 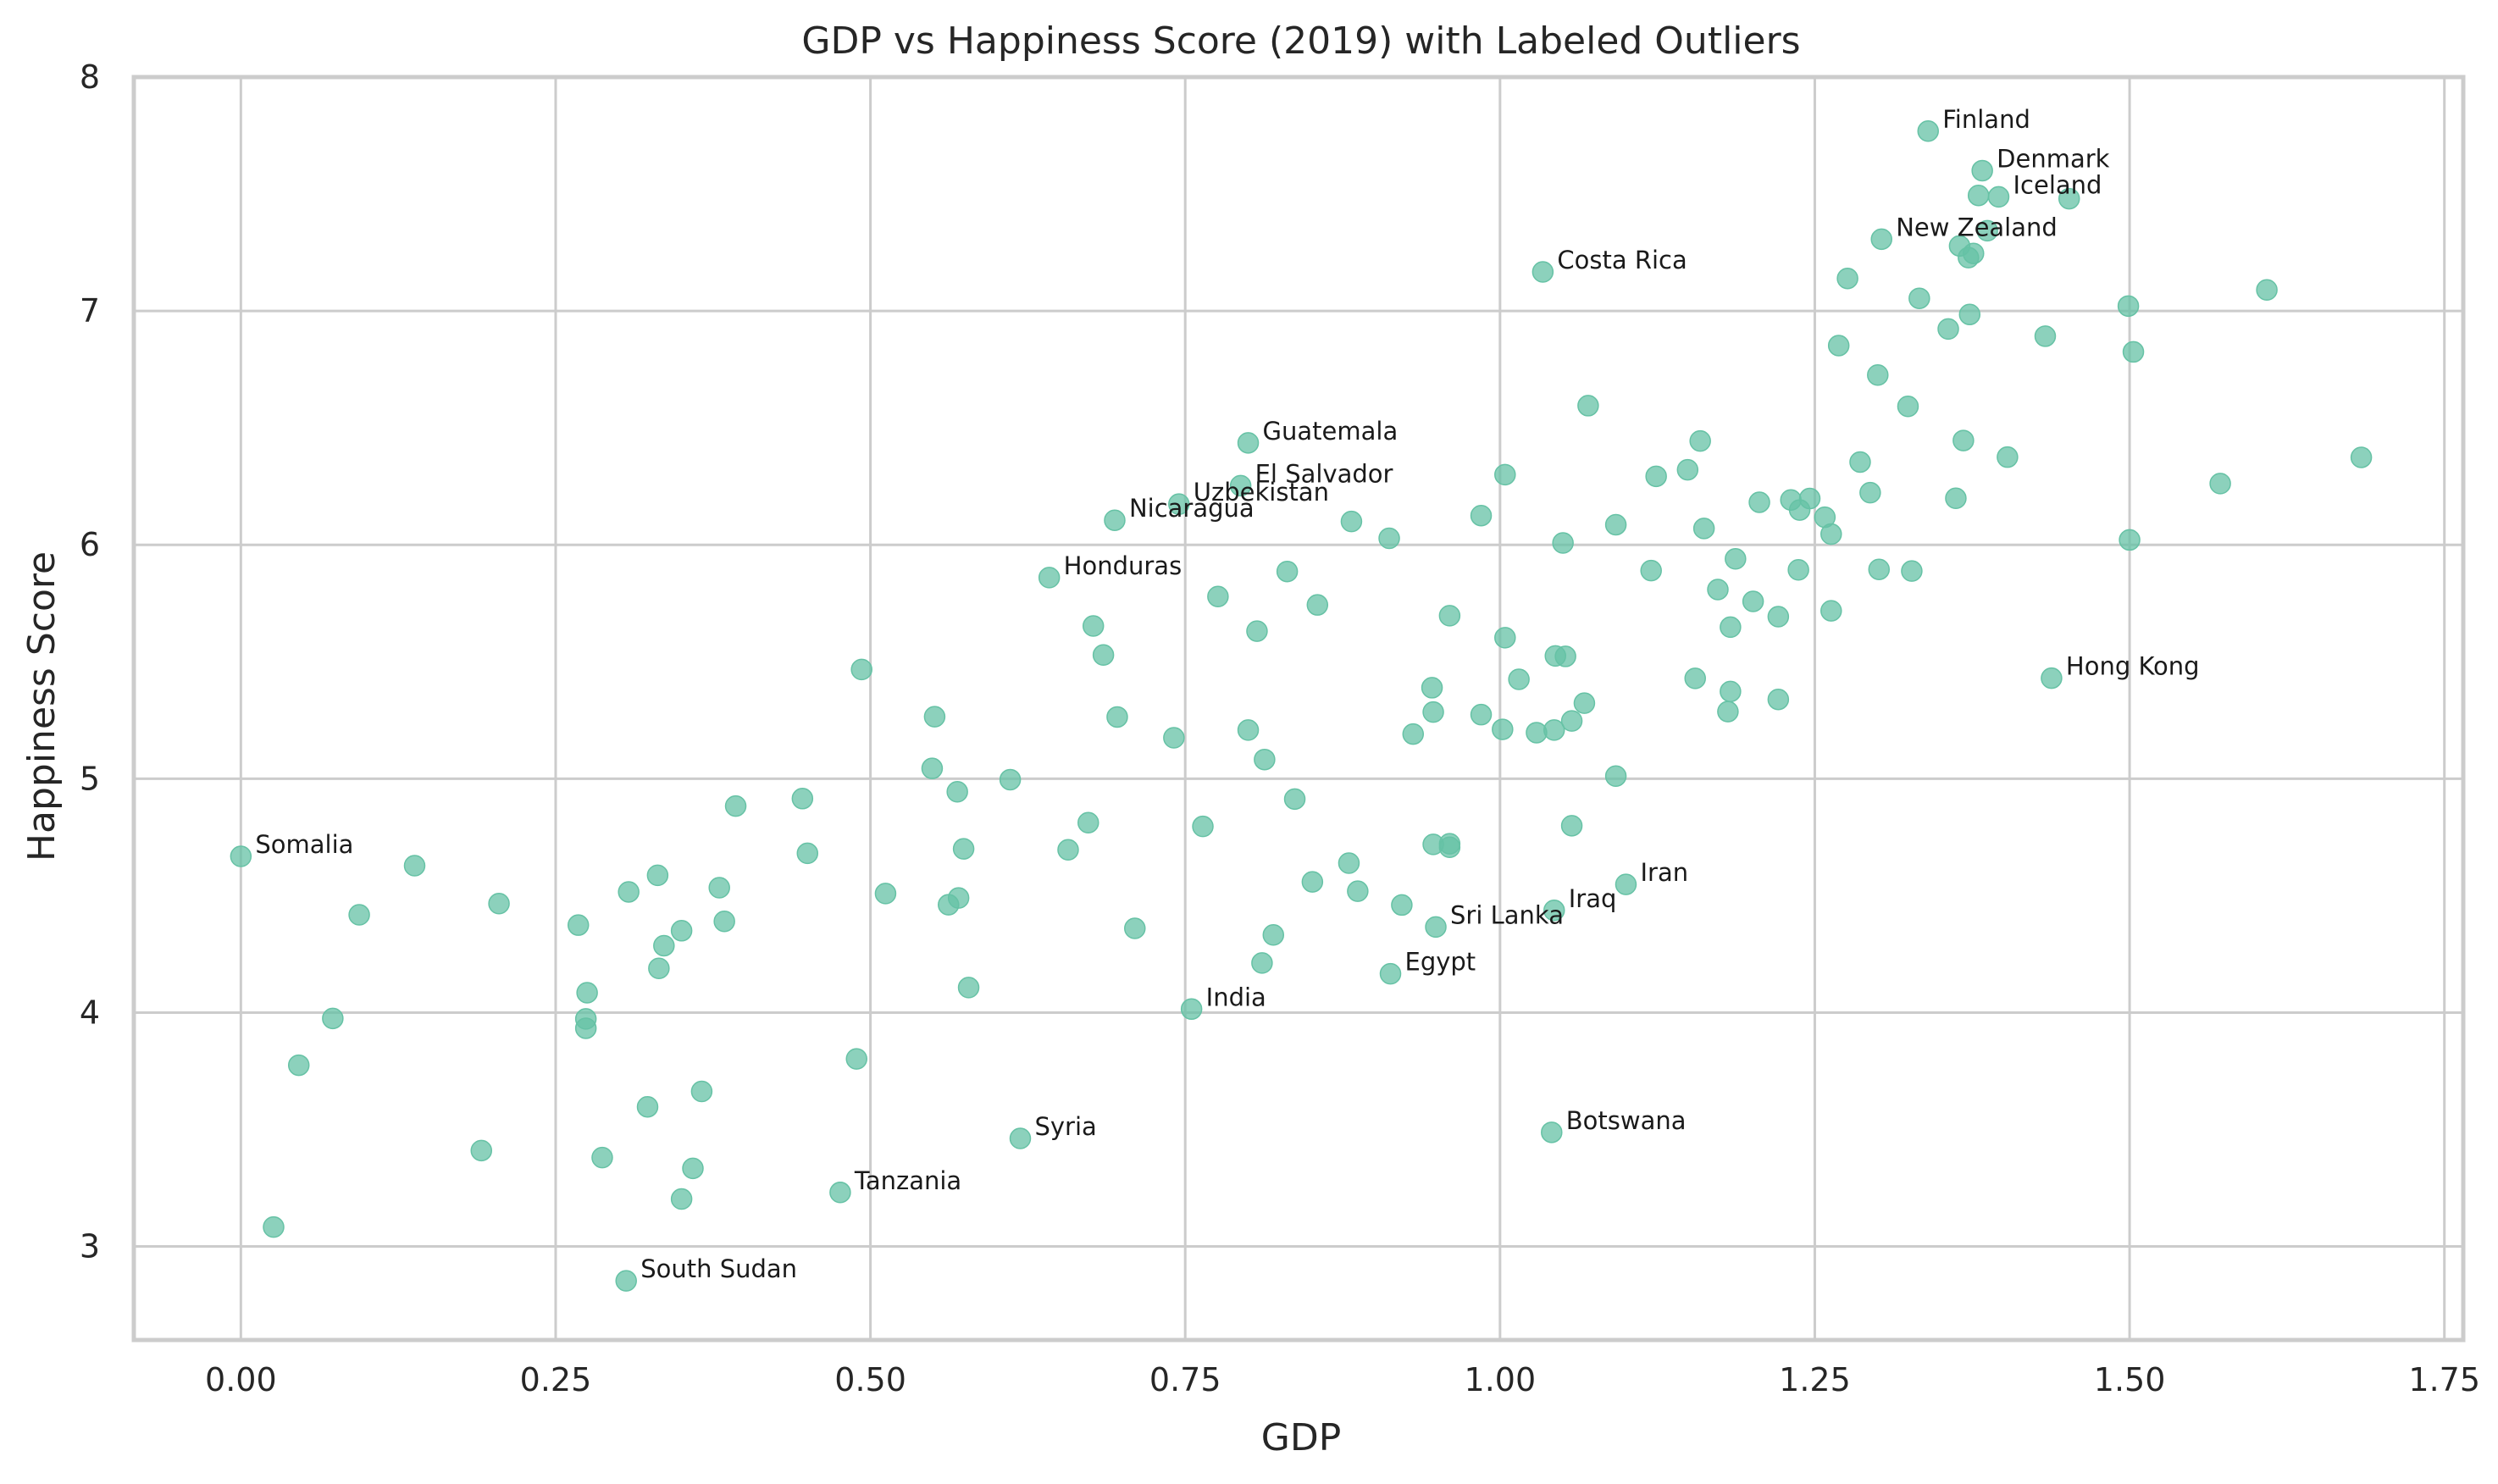 I want to click on y-axis-label: Happiness Score, so click(x=42, y=706).